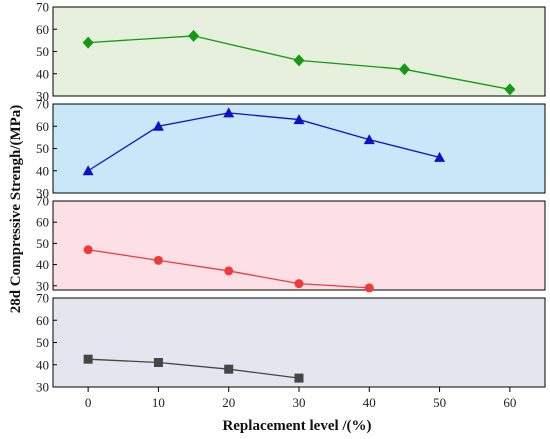  What do you see at coordinates (158, 402) in the screenshot?
I see `x-tick-label: 10` at bounding box center [158, 402].